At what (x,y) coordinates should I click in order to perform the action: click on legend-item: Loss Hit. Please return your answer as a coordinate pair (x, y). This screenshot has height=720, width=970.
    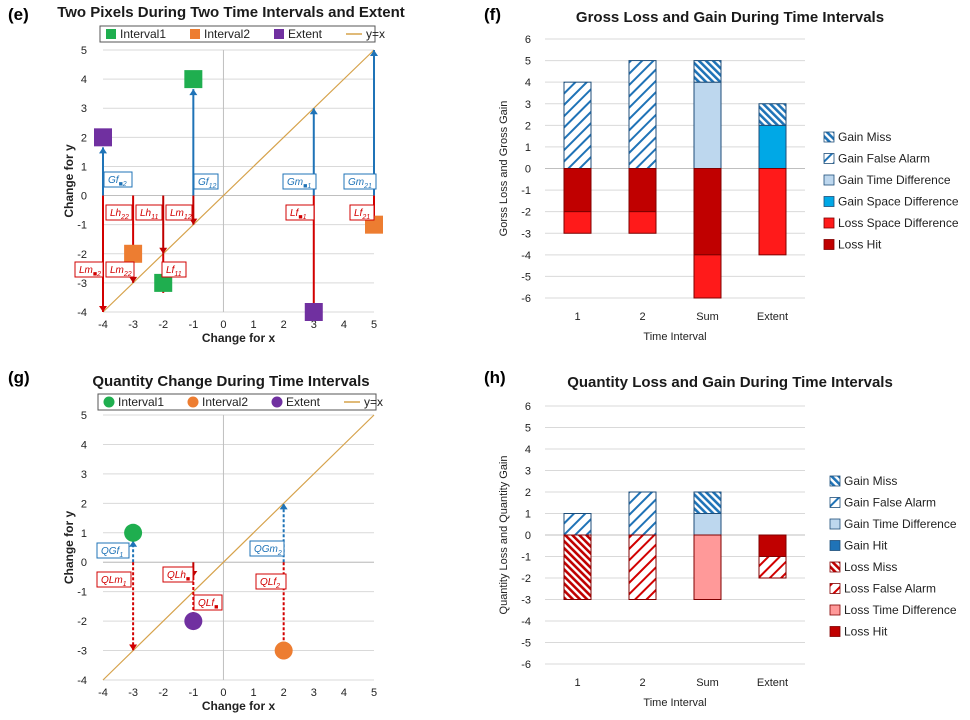
    Looking at the image, I should click on (866, 632).